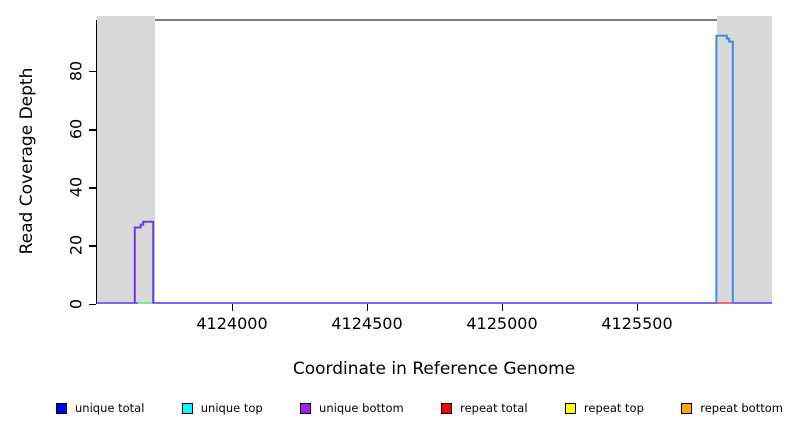 The width and height of the screenshot is (792, 432). Describe the element at coordinates (231, 408) in the screenshot. I see `legend-label: unique top` at that location.